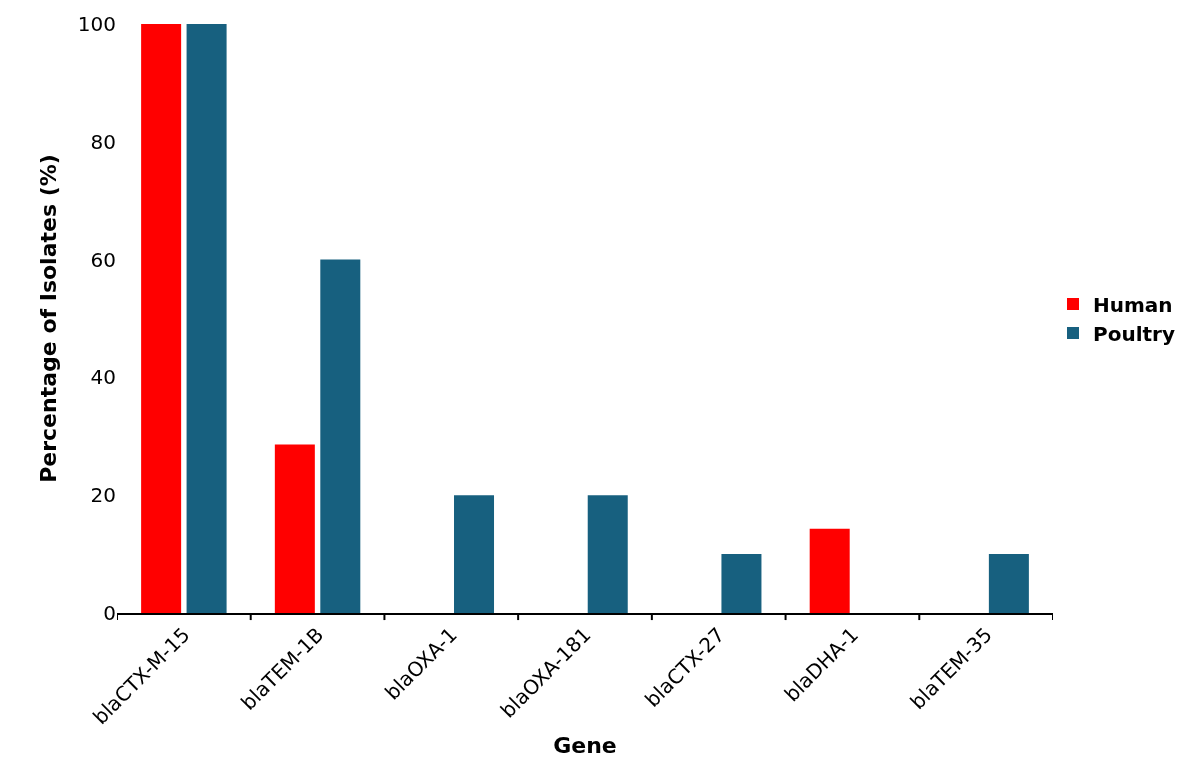 The image size is (1192, 776). What do you see at coordinates (103, 141) in the screenshot?
I see `y-tick-label: 80` at bounding box center [103, 141].